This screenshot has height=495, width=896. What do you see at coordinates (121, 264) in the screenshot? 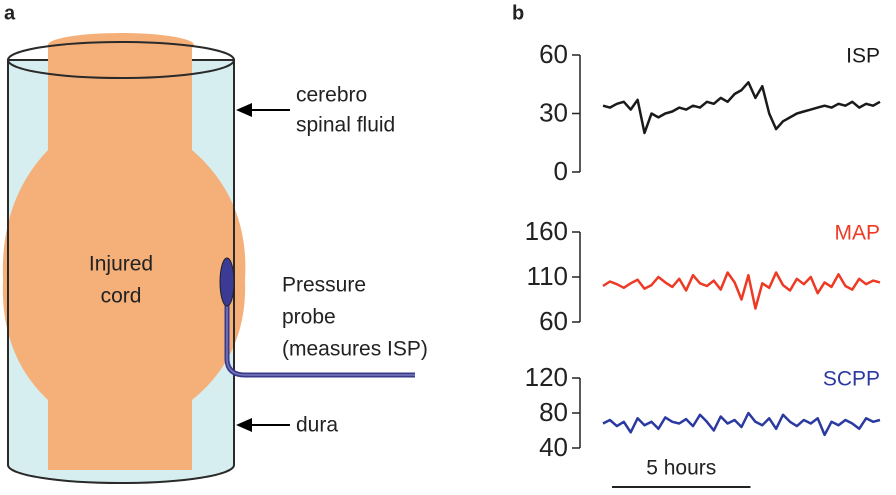
I see `cord-label: Injured` at bounding box center [121, 264].